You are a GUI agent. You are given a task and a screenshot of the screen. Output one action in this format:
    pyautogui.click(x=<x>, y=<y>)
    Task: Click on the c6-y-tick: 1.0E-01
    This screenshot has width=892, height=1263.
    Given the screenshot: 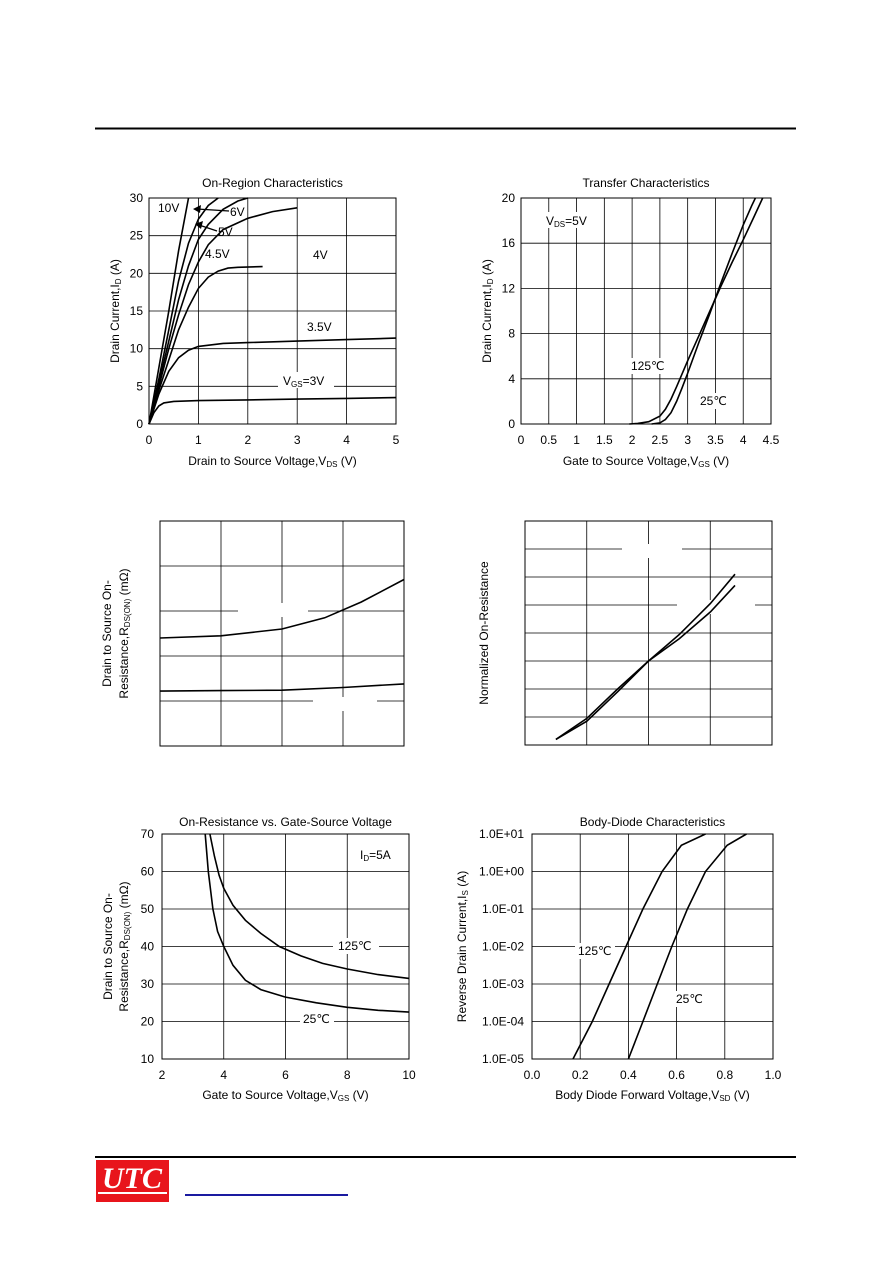 What is the action you would take?
    pyautogui.click(x=503, y=909)
    